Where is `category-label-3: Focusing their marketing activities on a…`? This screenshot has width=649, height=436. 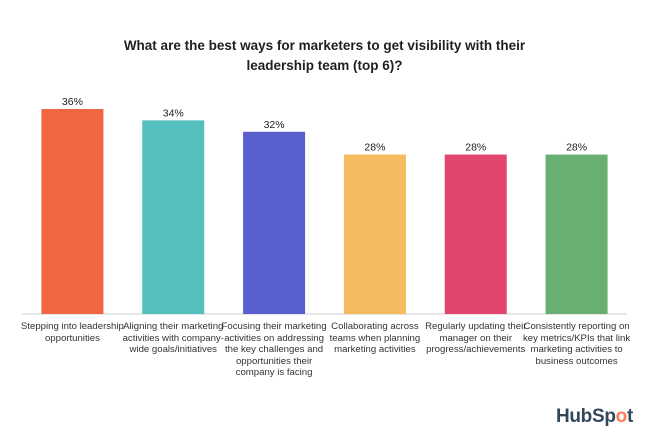
category-label-3: Focusing their marketing activities on a… is located at coordinates (274, 349).